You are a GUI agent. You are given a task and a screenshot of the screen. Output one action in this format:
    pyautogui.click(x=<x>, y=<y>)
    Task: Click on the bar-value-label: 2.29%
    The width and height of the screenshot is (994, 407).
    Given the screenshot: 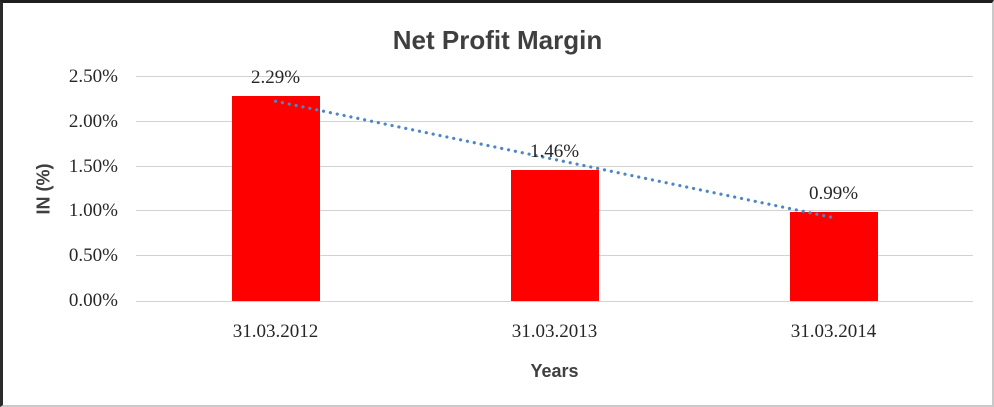 What is the action you would take?
    pyautogui.click(x=275, y=77)
    